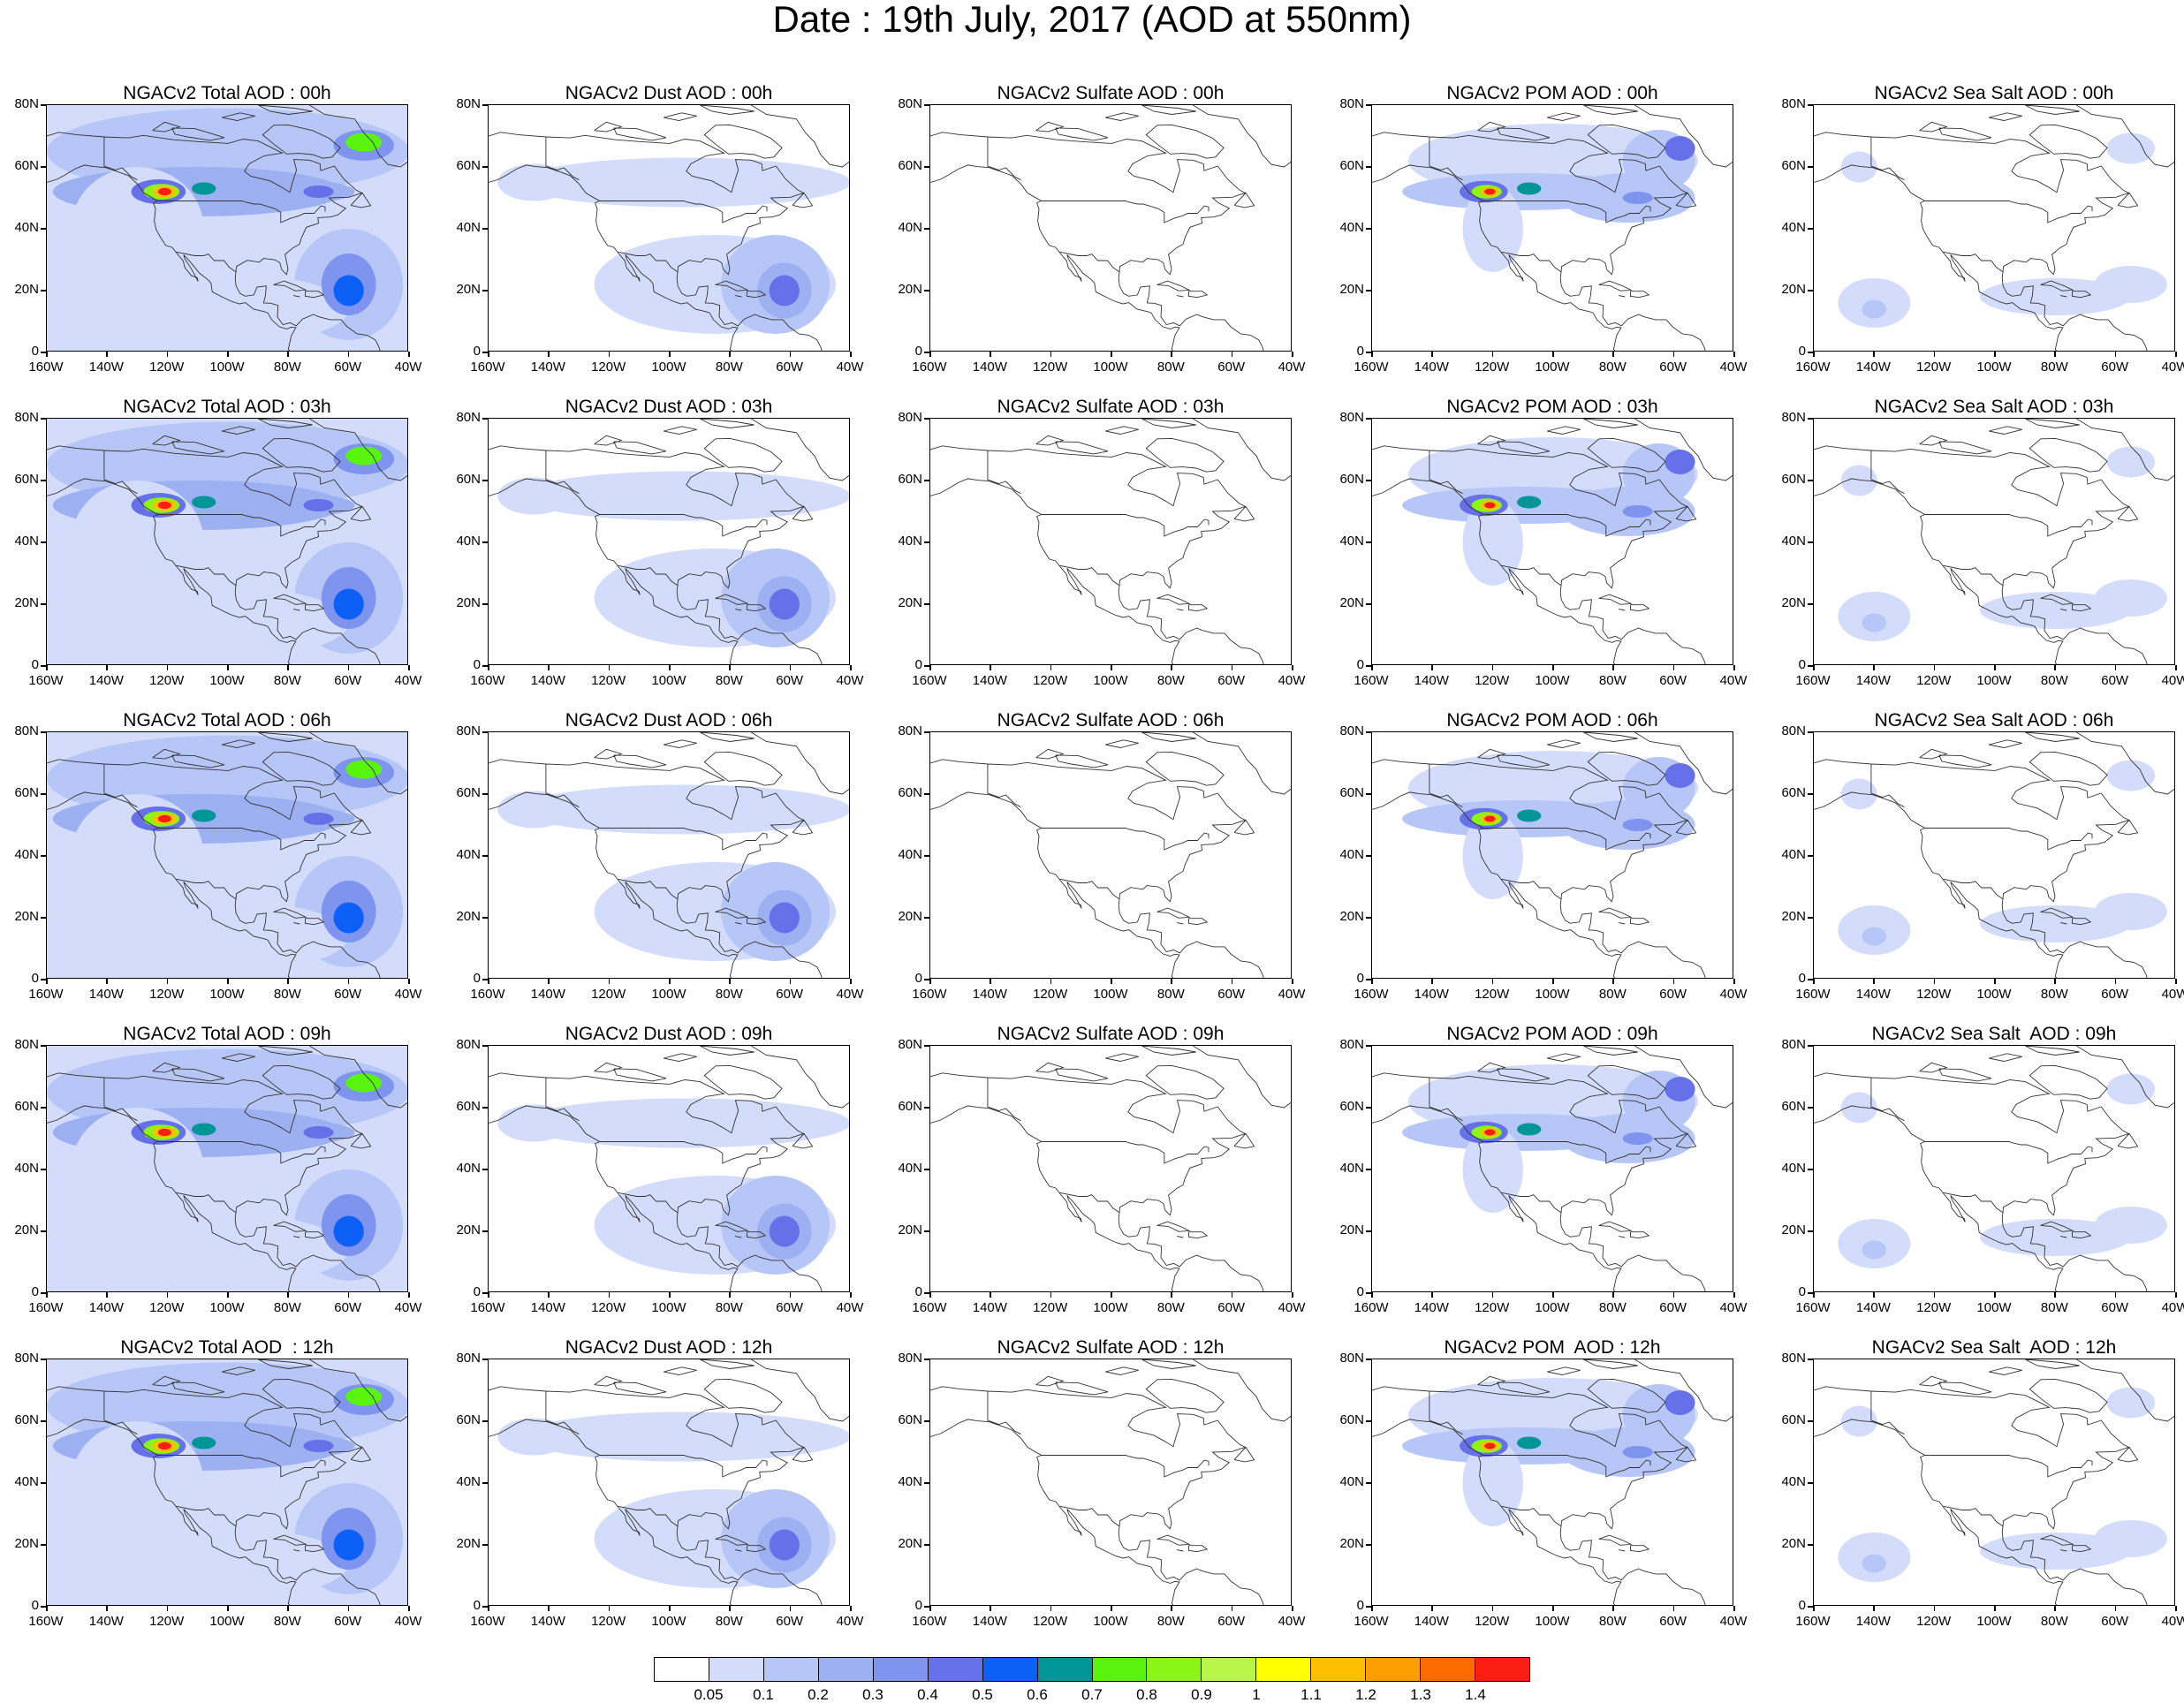 The height and width of the screenshot is (1703, 2184). What do you see at coordinates (1552, 93) in the screenshot?
I see `panel-title: NGACv2 POM AOD : 00h` at bounding box center [1552, 93].